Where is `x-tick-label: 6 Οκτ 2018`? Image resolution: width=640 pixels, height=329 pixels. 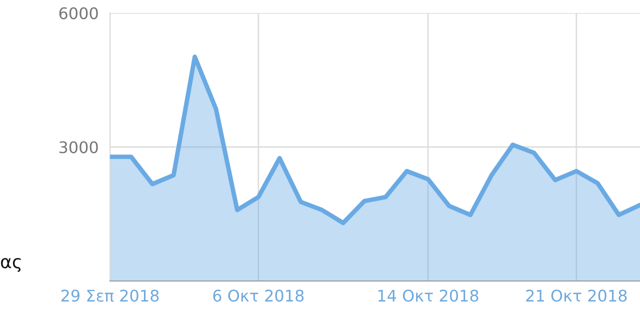 x-tick-label: 6 Οκτ 2018 is located at coordinates (258, 296).